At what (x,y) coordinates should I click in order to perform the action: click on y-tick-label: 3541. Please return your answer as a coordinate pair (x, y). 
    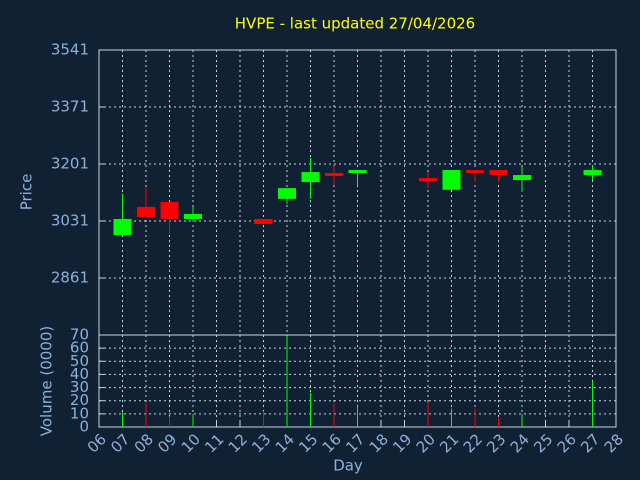
    Looking at the image, I should click on (70, 50).